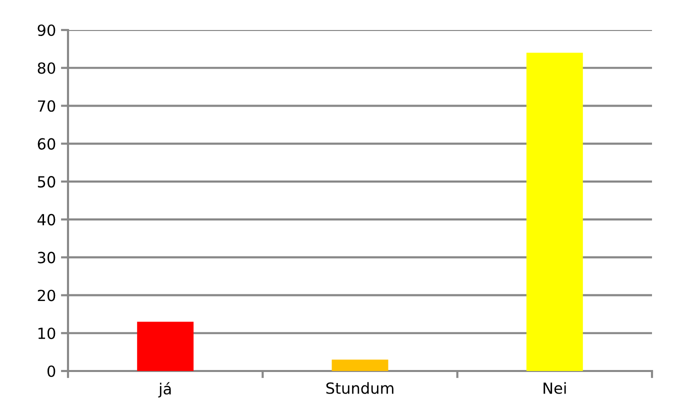  Describe the element at coordinates (360, 388) in the screenshot. I see `x-tick-label: Stundum` at that location.